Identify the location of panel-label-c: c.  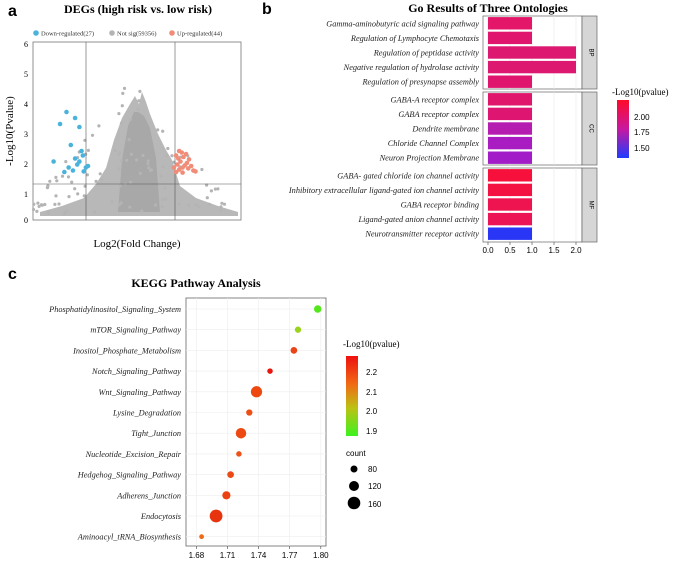
(12, 274).